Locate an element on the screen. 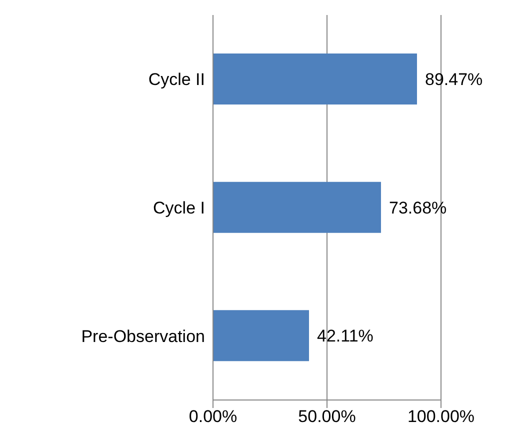 Image resolution: width=513 pixels, height=448 pixels. y-tick-label: Cycle I is located at coordinates (179, 208).